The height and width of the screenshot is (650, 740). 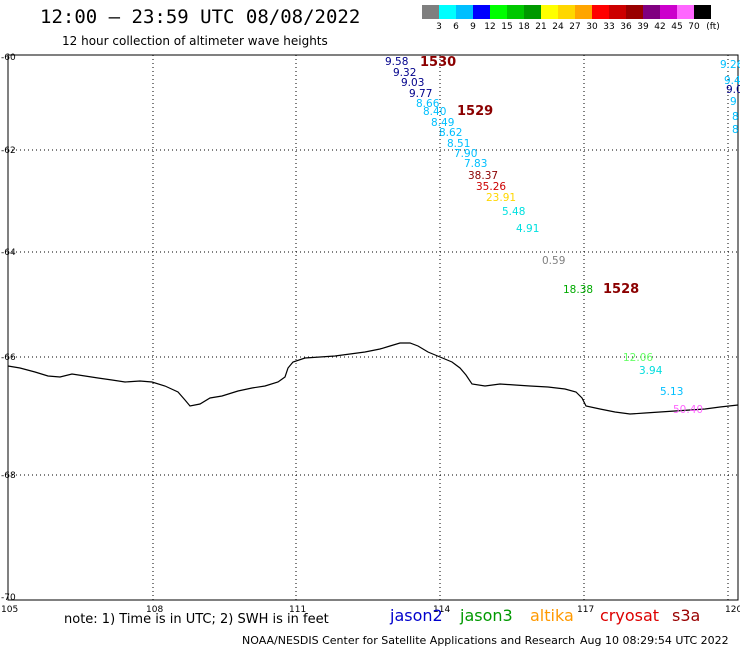 I want to click on wave-height-value: 23.91, so click(x=501, y=198).